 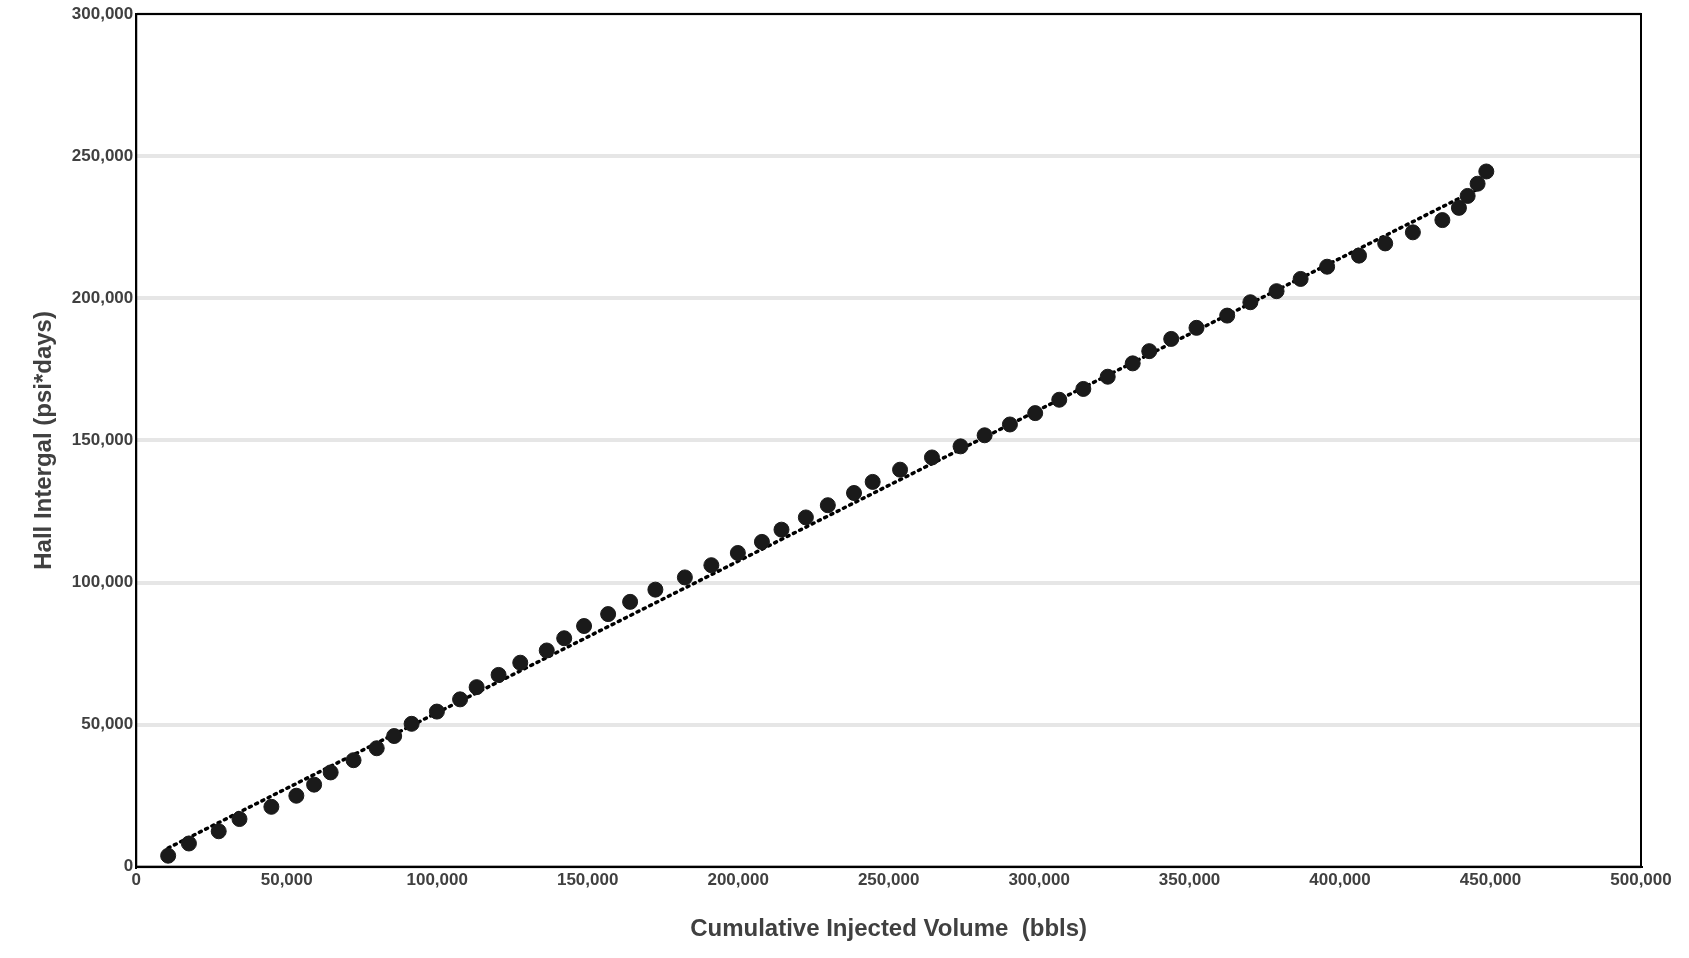 I want to click on y-tick-label: 100,000, so click(x=102, y=582).